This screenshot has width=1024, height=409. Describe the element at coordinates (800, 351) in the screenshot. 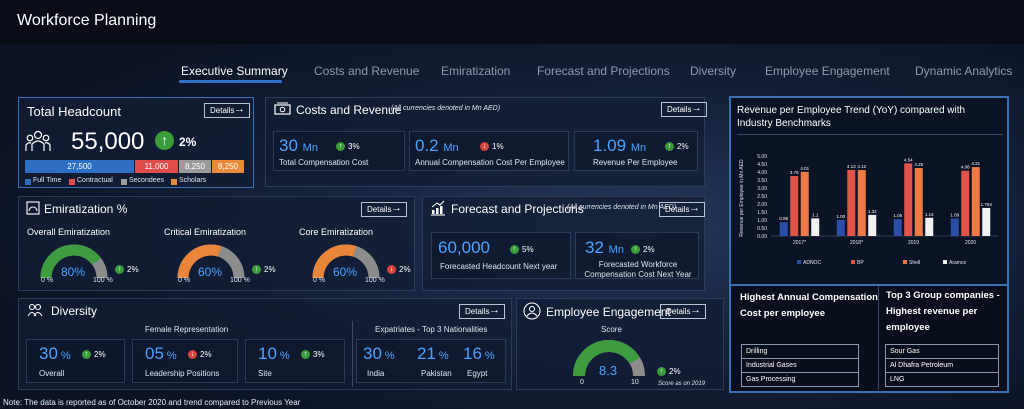

I see `list-item: Drilling` at that location.